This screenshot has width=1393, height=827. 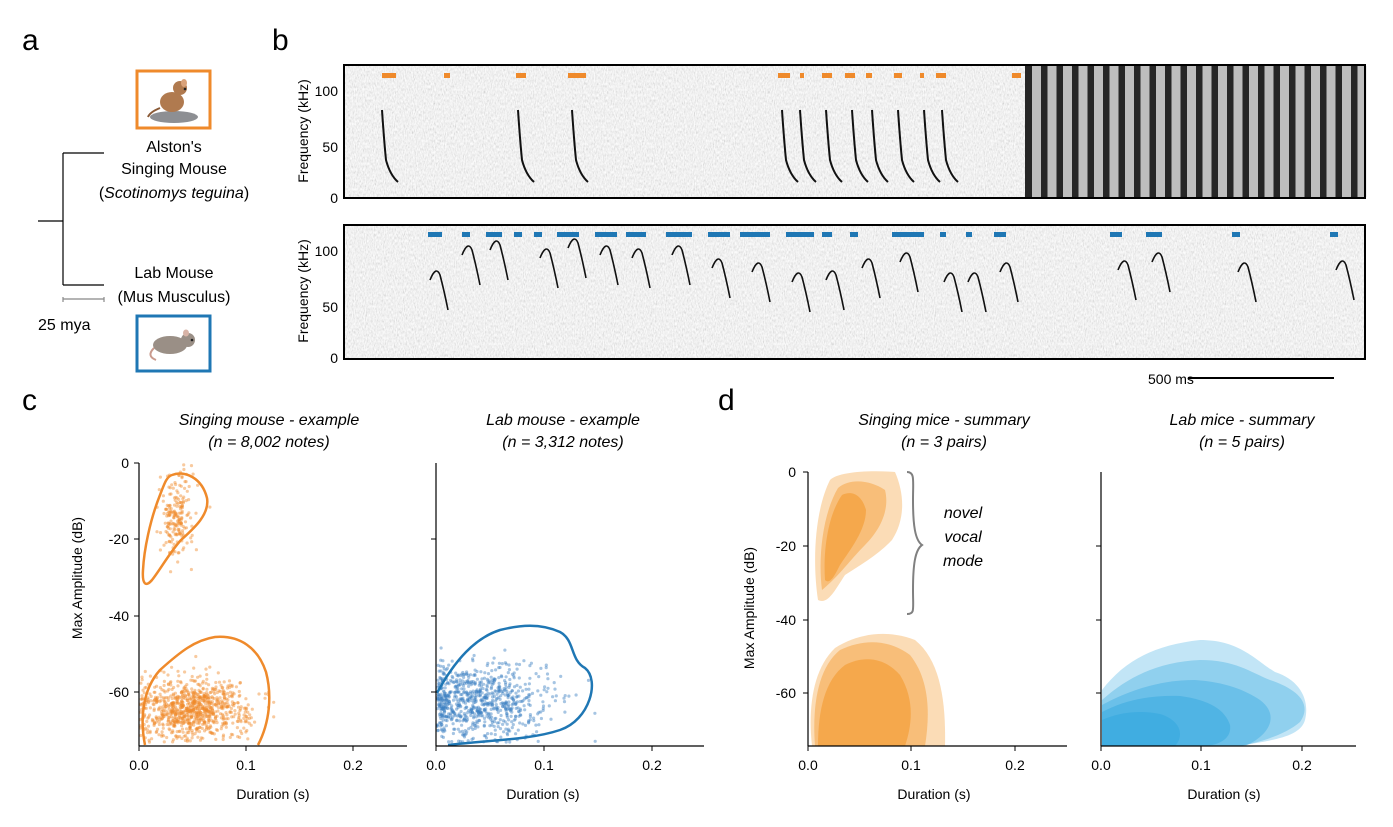 I want to click on spec-bottom-syllable, so click(x=1127, y=280).